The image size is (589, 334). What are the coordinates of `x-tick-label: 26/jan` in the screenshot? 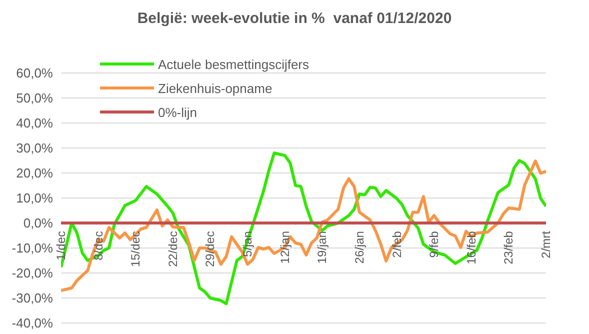 It's located at (359, 247).